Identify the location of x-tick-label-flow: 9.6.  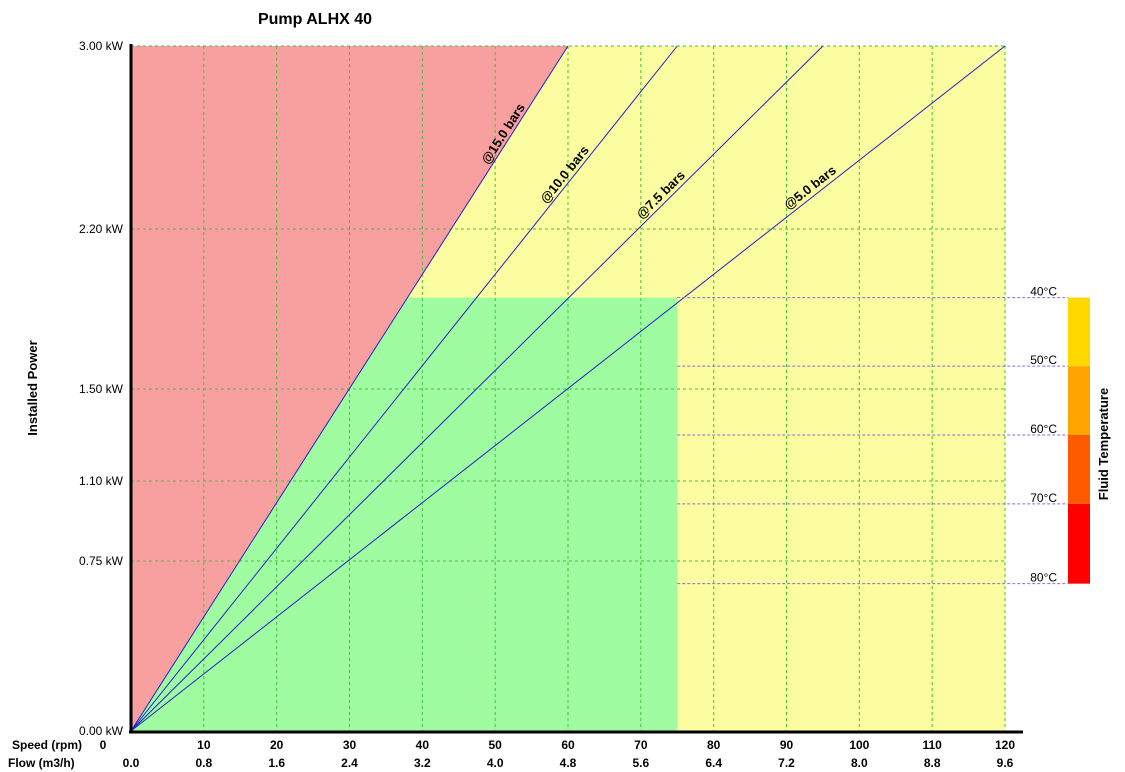
(1005, 763).